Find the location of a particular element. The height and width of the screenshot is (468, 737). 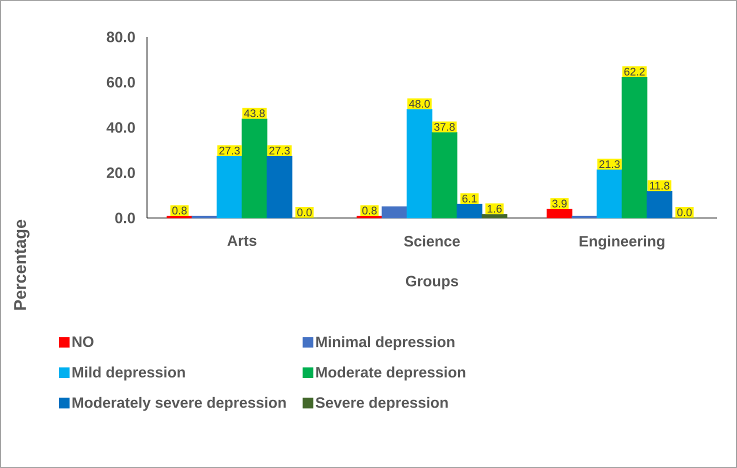

y-axis-title: Percentage is located at coordinates (22, 265).